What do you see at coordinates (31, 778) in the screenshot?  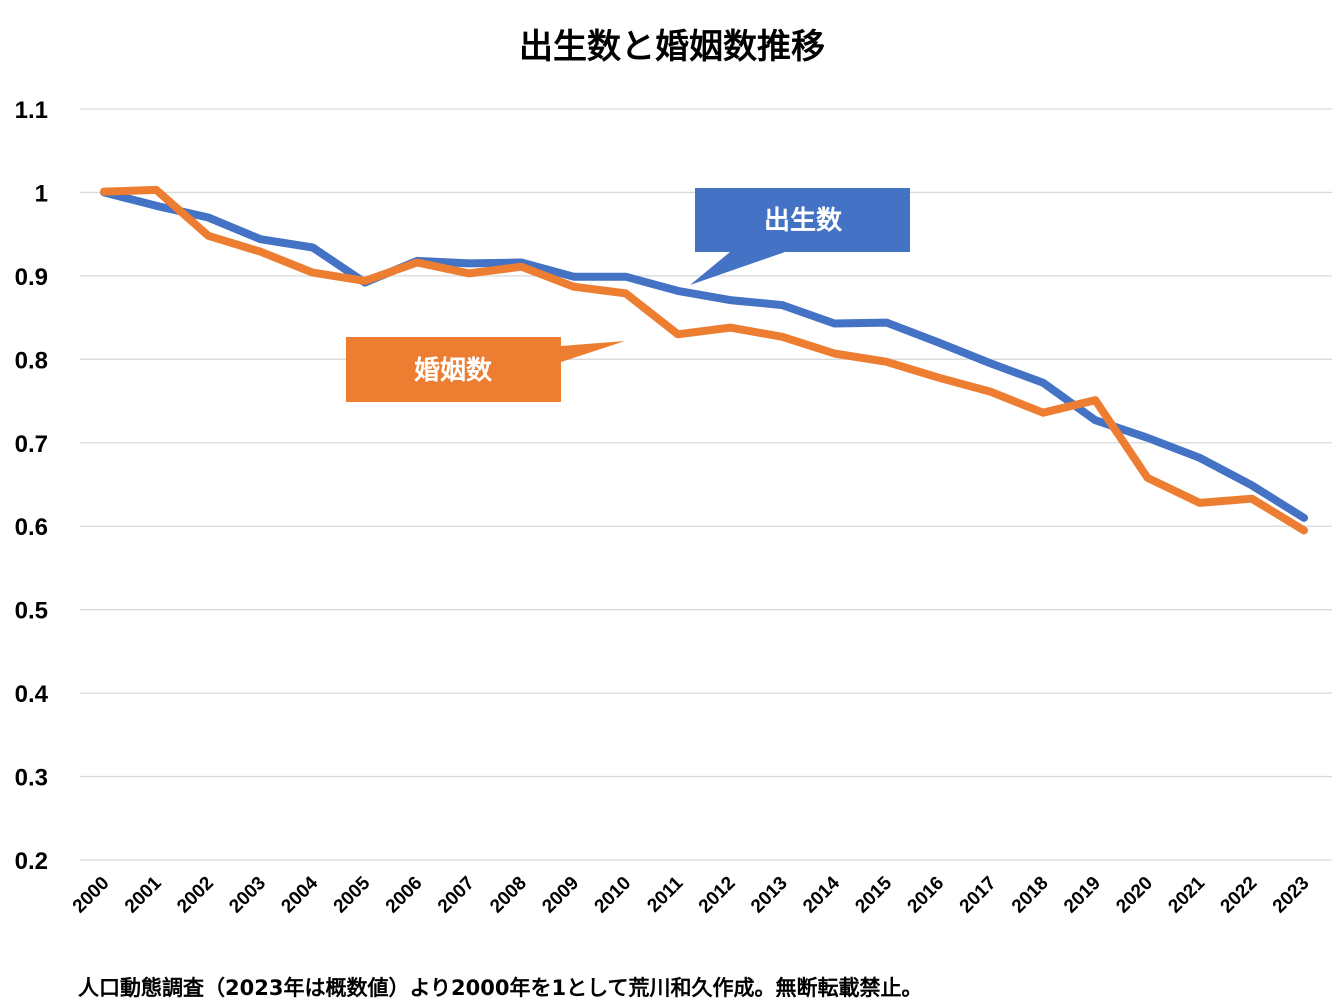 I see `y-tick-label: 0.3` at bounding box center [31, 778].